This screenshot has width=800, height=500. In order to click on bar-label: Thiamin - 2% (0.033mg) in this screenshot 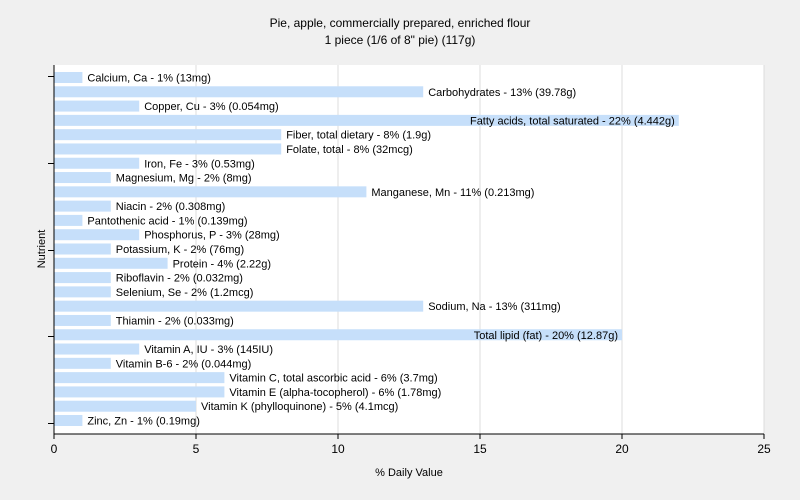, I will do `click(175, 321)`.